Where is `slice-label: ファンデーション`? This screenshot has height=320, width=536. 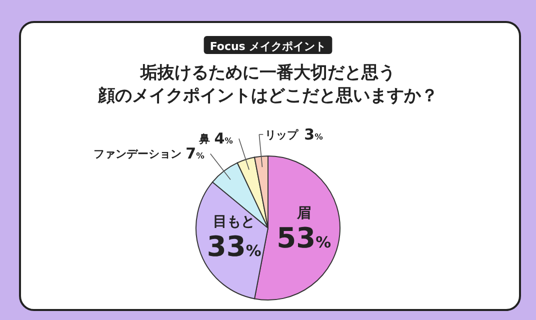
slice-label: ファンデーション is located at coordinates (138, 154).